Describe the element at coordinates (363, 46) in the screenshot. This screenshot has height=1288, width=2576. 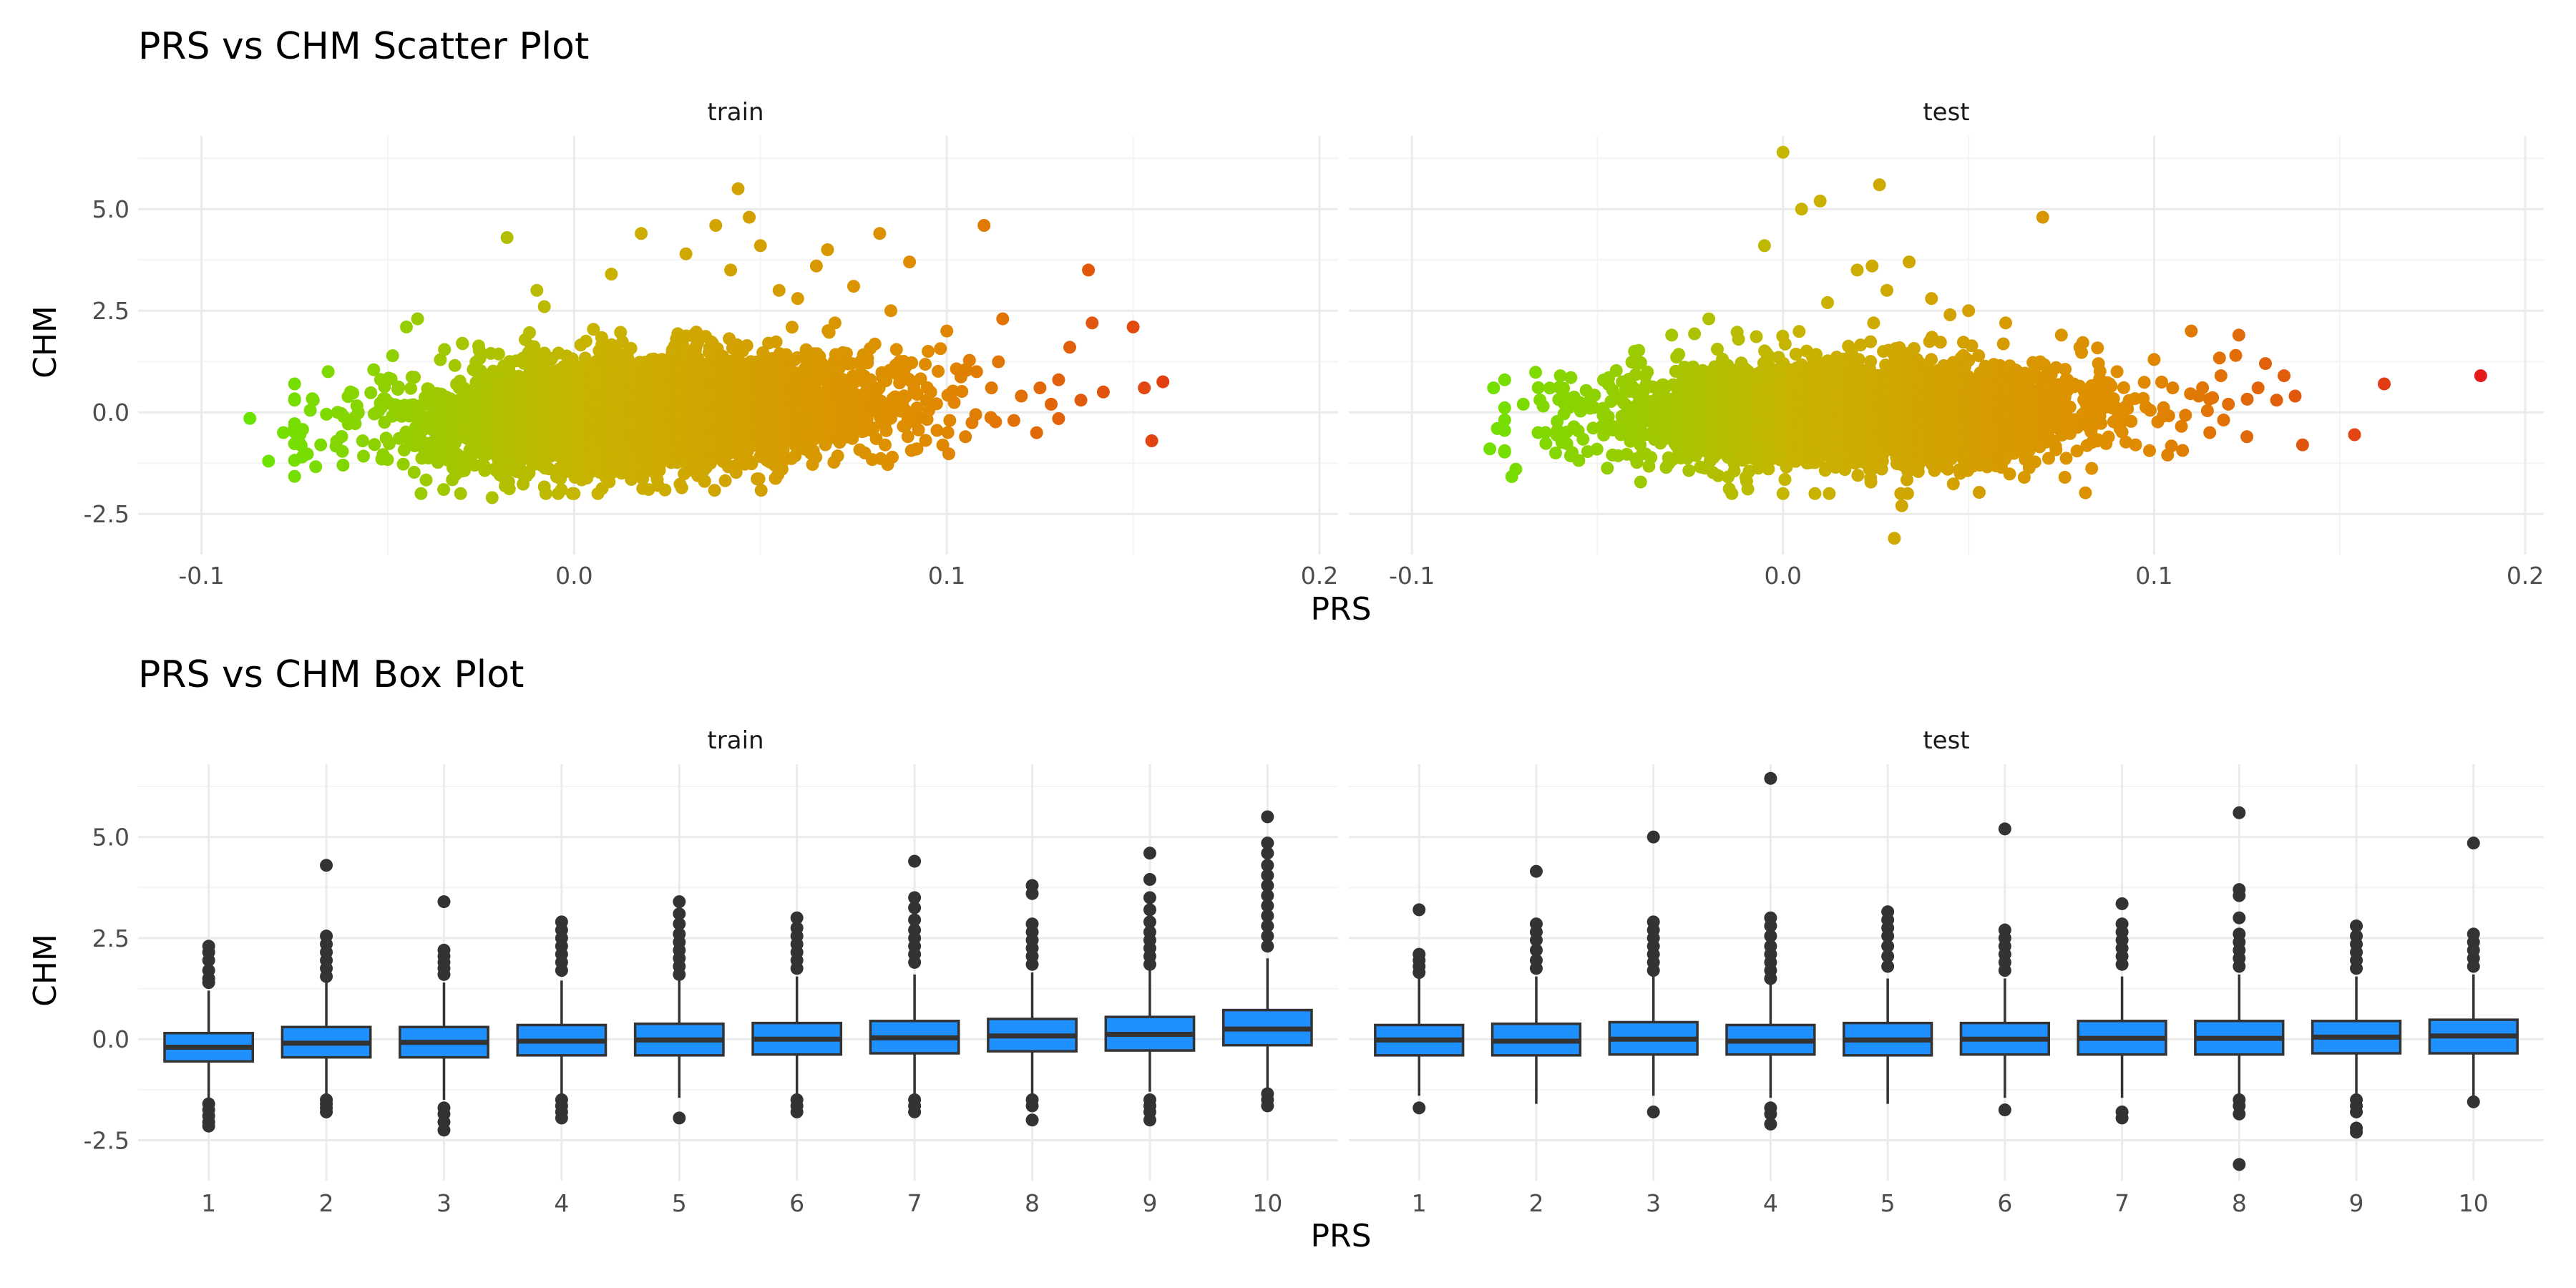
I see `scatter-title: PRS vs CHM Scatter Plot` at that location.